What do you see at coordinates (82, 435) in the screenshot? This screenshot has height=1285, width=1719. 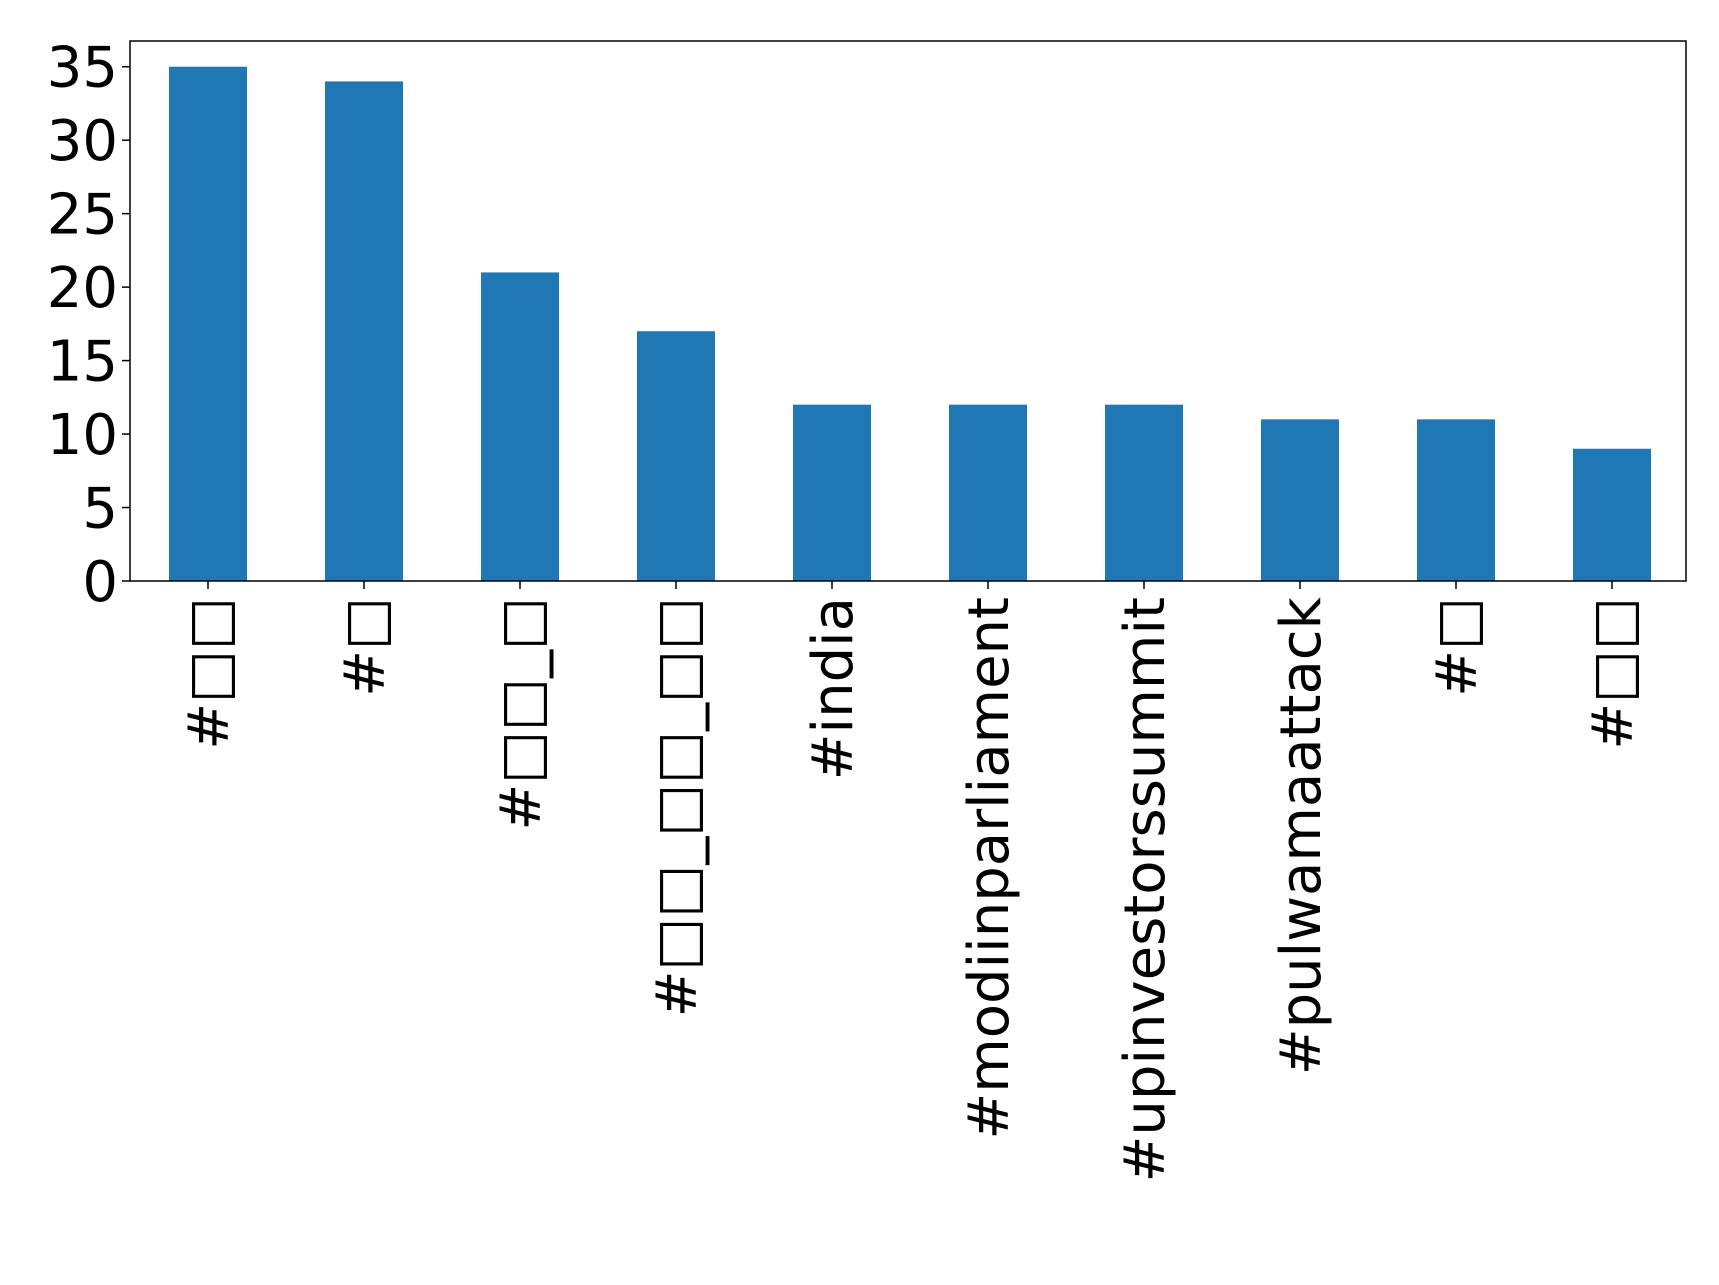 I see `y-tick-label: 10` at bounding box center [82, 435].